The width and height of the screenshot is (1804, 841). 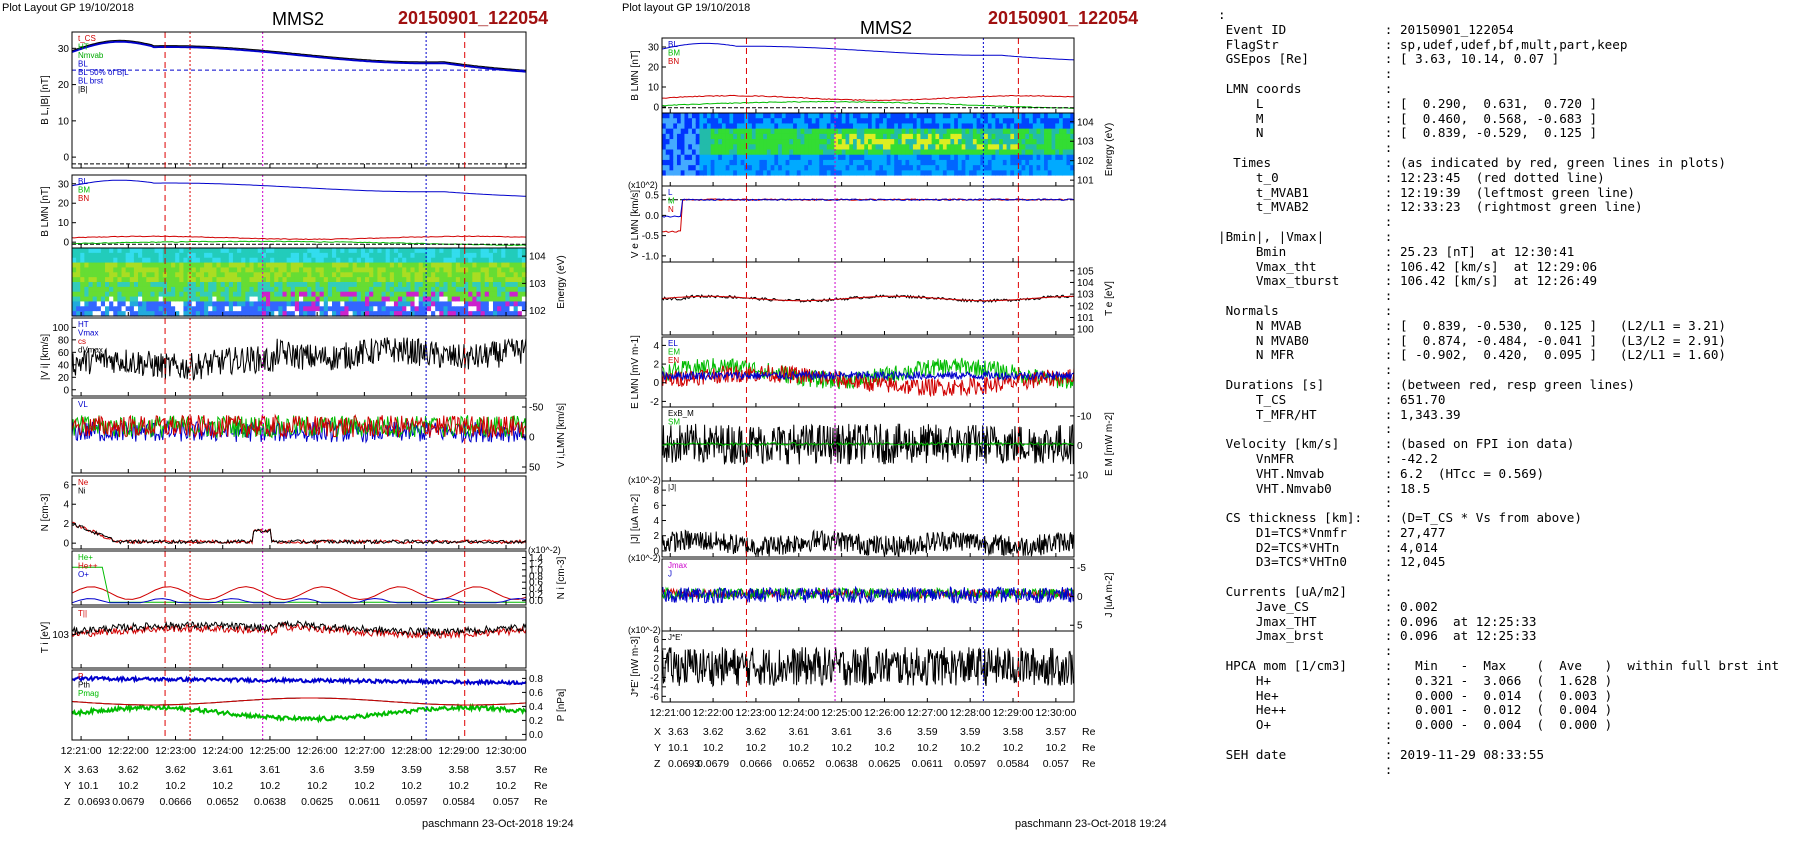 I want to click on y-axis-label: E M [mW m-2], so click(x=1109, y=444).